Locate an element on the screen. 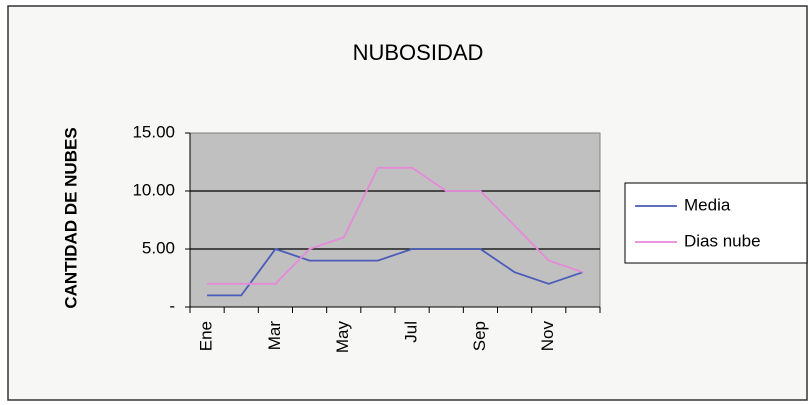 The image size is (810, 405). y-tick-label: 15.00 is located at coordinates (153, 131).